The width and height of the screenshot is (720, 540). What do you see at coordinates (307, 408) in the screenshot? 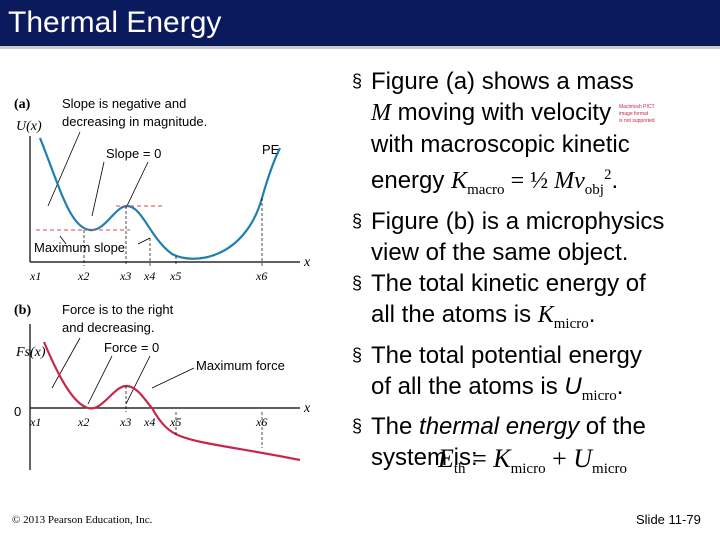
I see `panel-b-x-label: x` at bounding box center [307, 408].